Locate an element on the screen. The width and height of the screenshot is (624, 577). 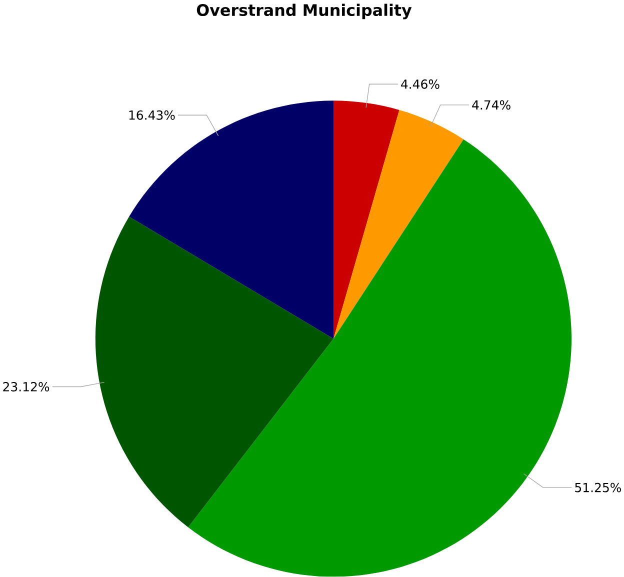
data-label: 23.12% is located at coordinates (26, 387).